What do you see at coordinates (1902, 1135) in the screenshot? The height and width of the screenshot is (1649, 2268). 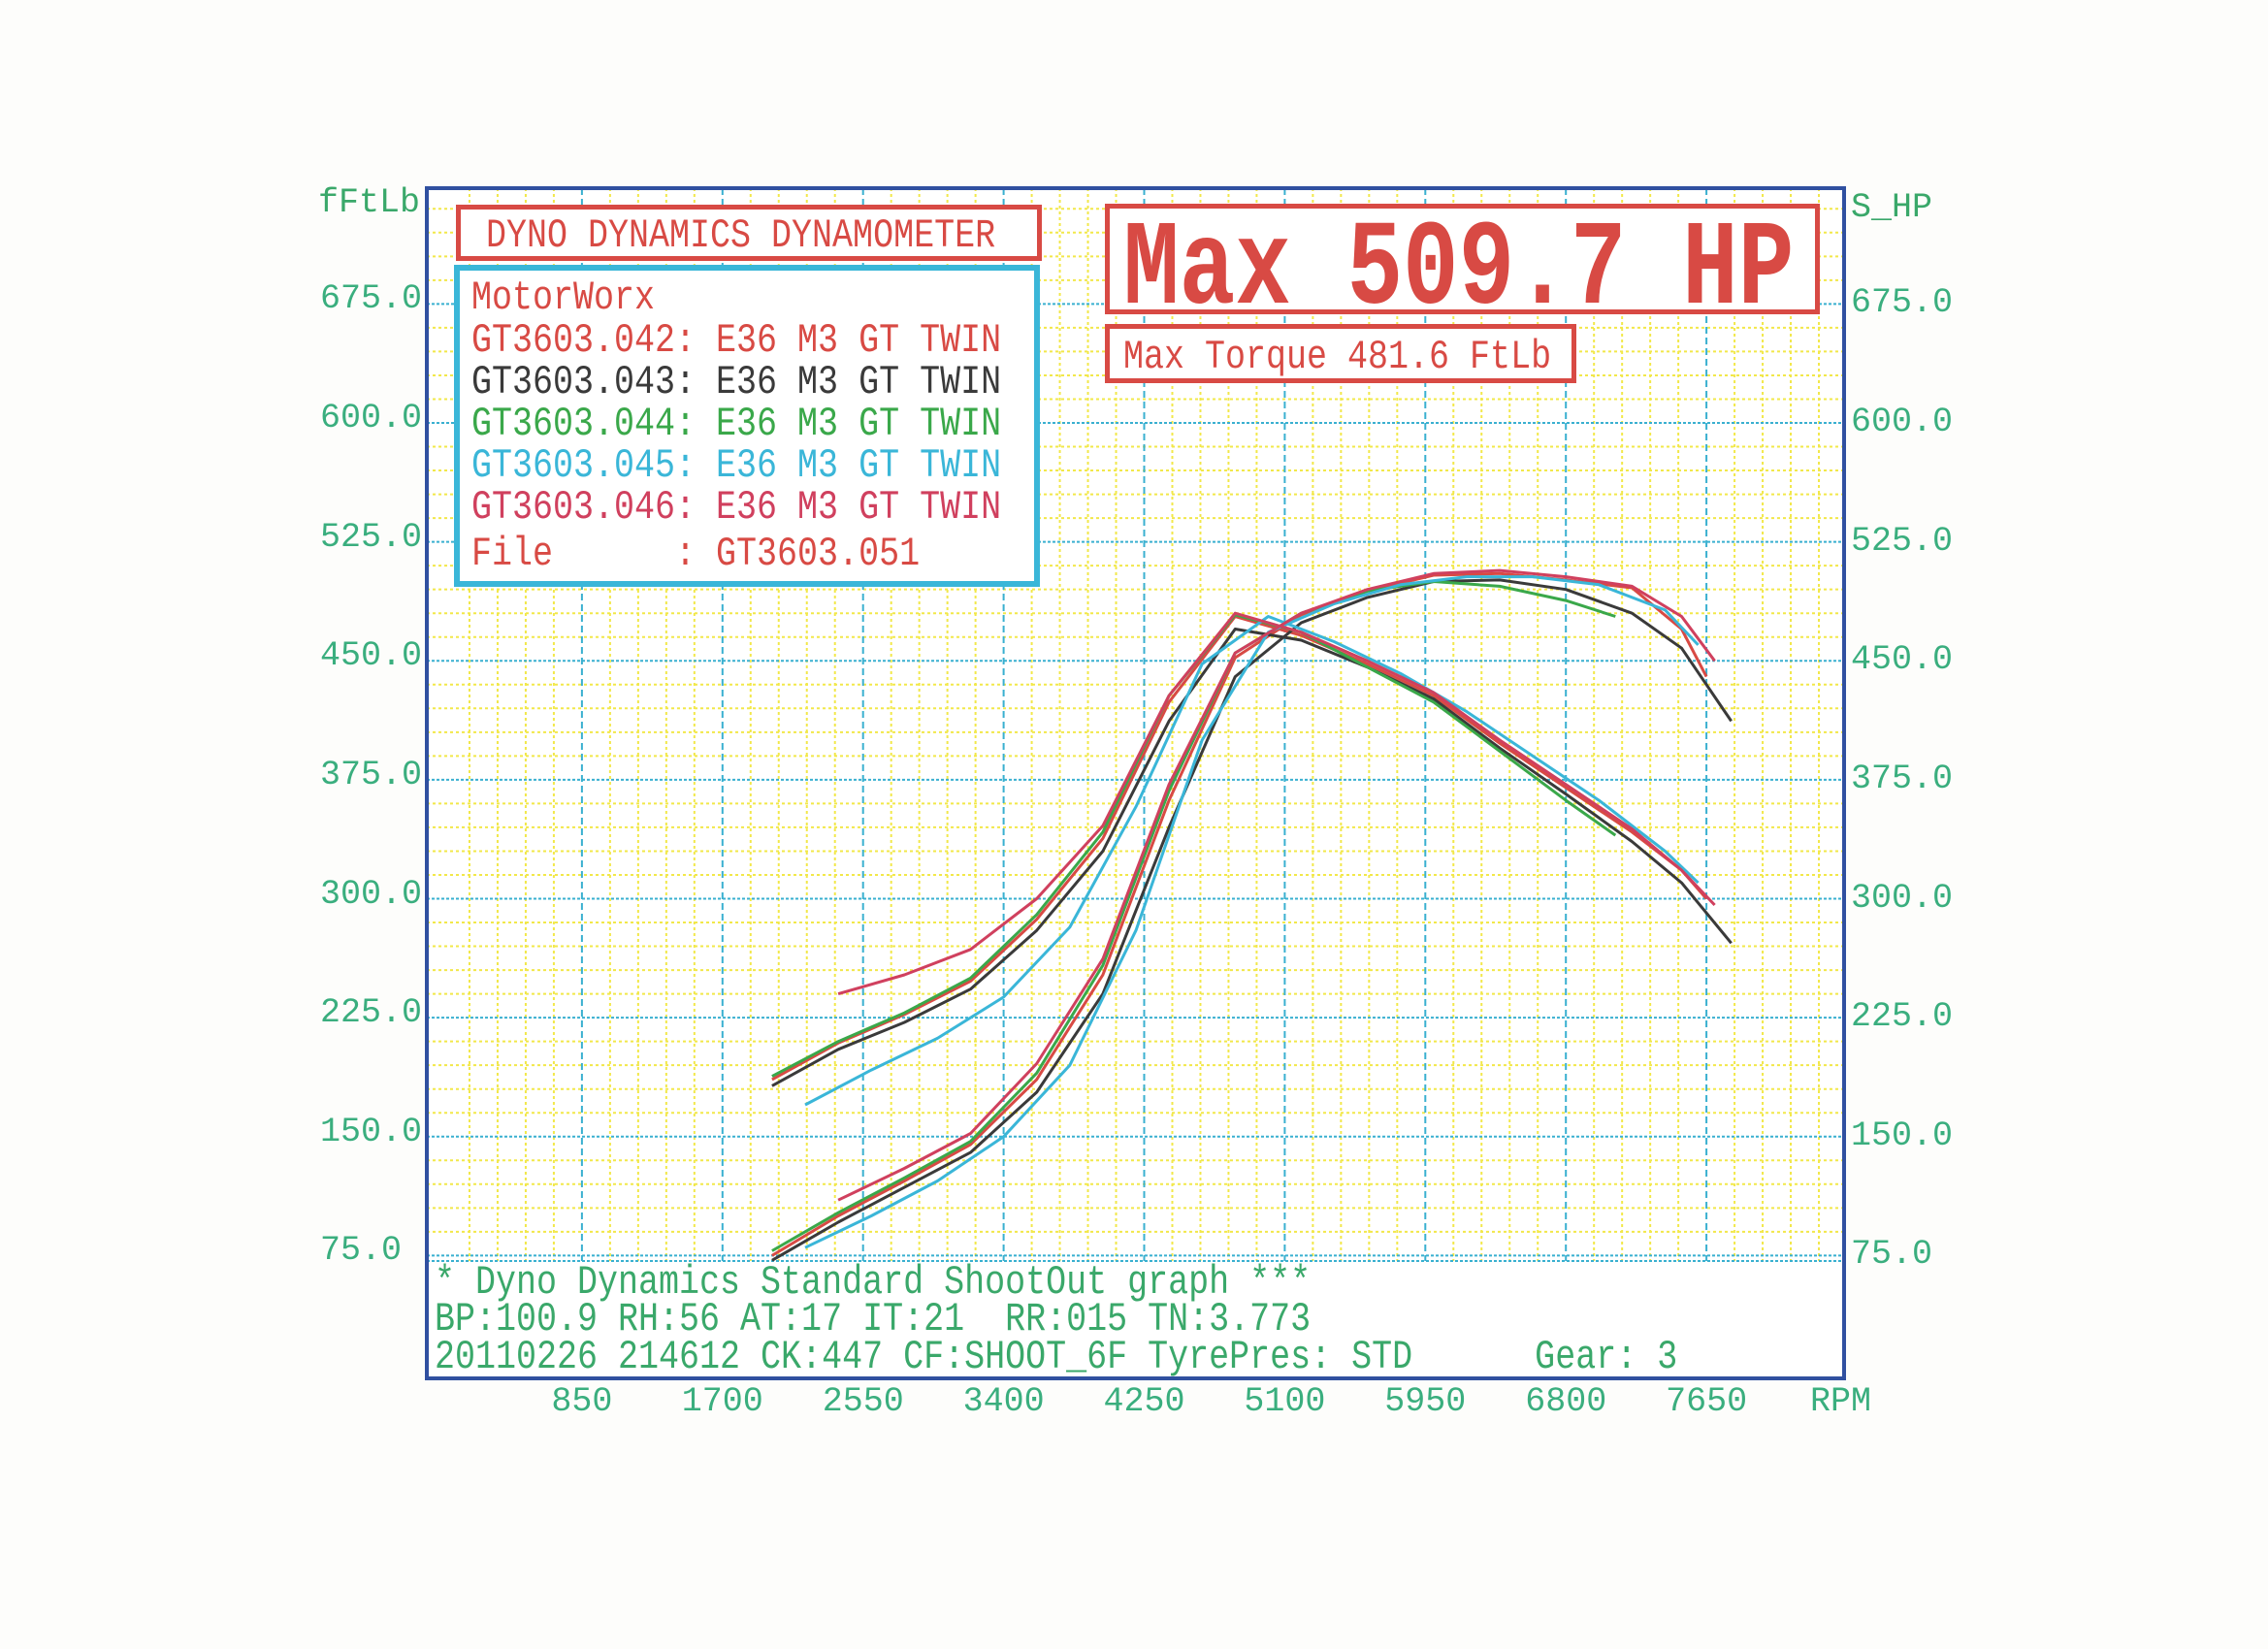 I see `y-tick-right: 150.0` at bounding box center [1902, 1135].